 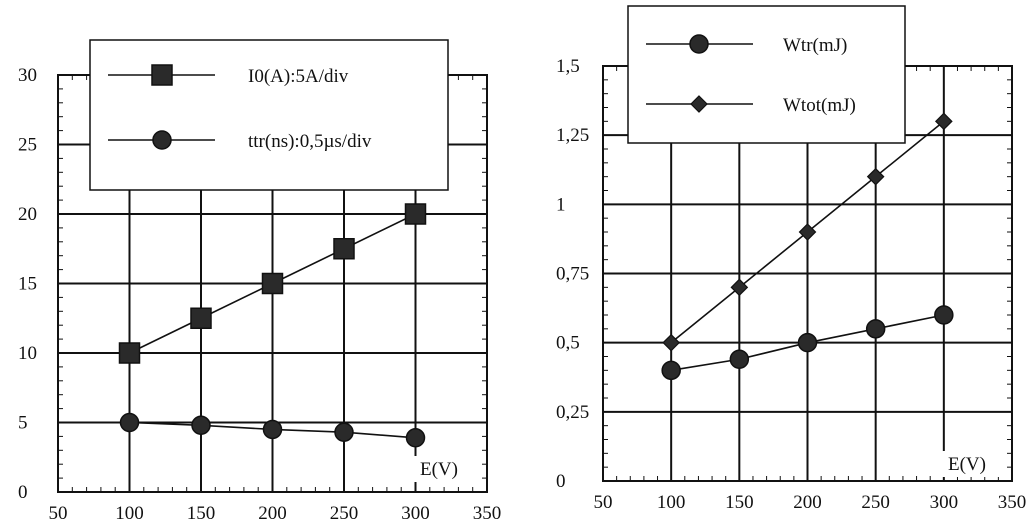 What do you see at coordinates (568, 343) in the screenshot?
I see `chart-1-y-tick-label-2: 0,5` at bounding box center [568, 343].